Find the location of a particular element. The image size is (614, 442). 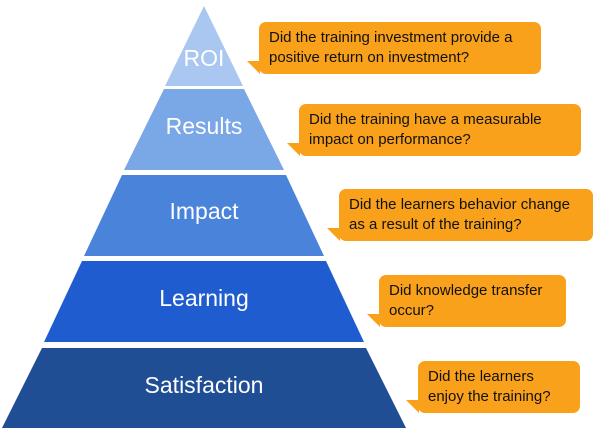

pyramid-label-results: Results is located at coordinates (204, 126).